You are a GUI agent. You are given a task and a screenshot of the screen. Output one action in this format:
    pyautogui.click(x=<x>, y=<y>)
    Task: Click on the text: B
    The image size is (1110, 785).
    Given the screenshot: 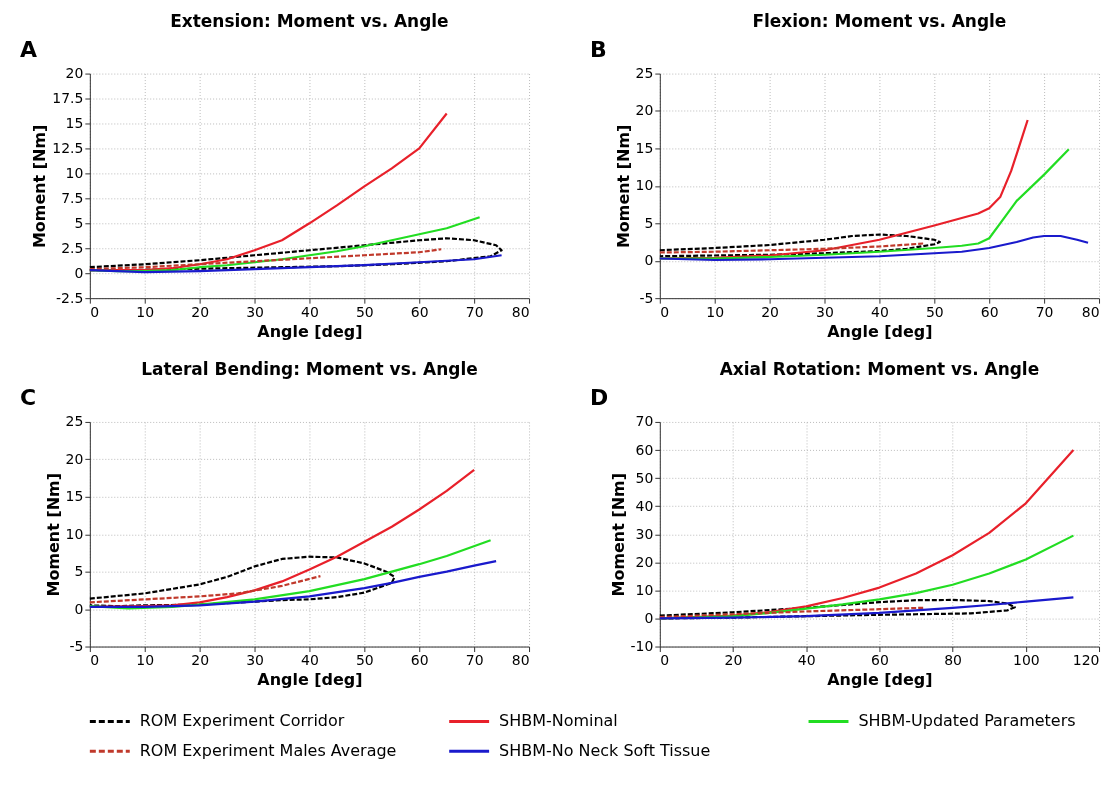 What is the action you would take?
    pyautogui.click(x=598, y=49)
    